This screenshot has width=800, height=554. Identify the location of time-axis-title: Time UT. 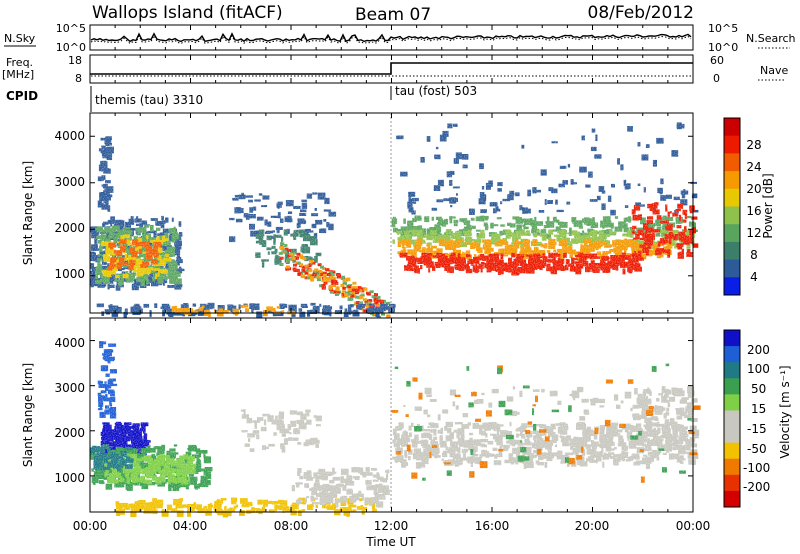
(390, 542).